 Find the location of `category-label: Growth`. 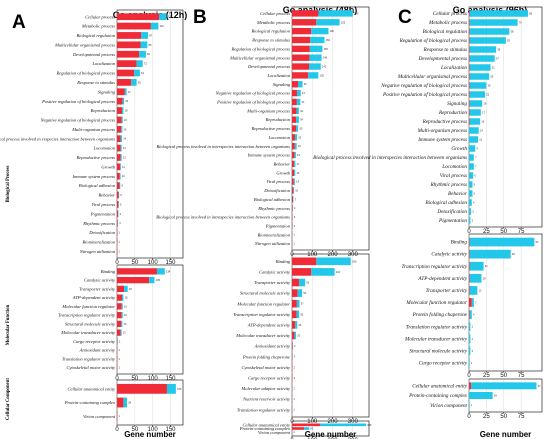

category-label: Growth is located at coordinates (108, 166).